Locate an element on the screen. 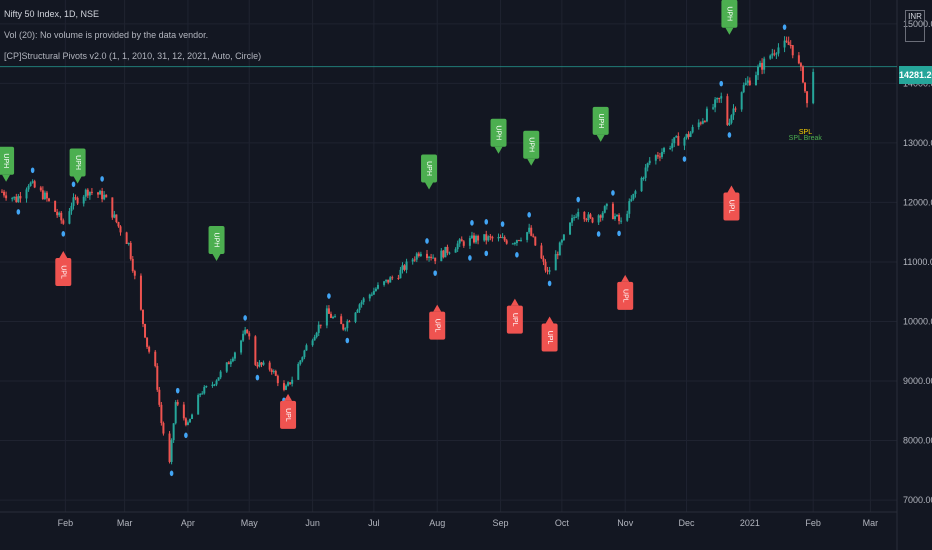  currency-label: INR is located at coordinates (915, 26).